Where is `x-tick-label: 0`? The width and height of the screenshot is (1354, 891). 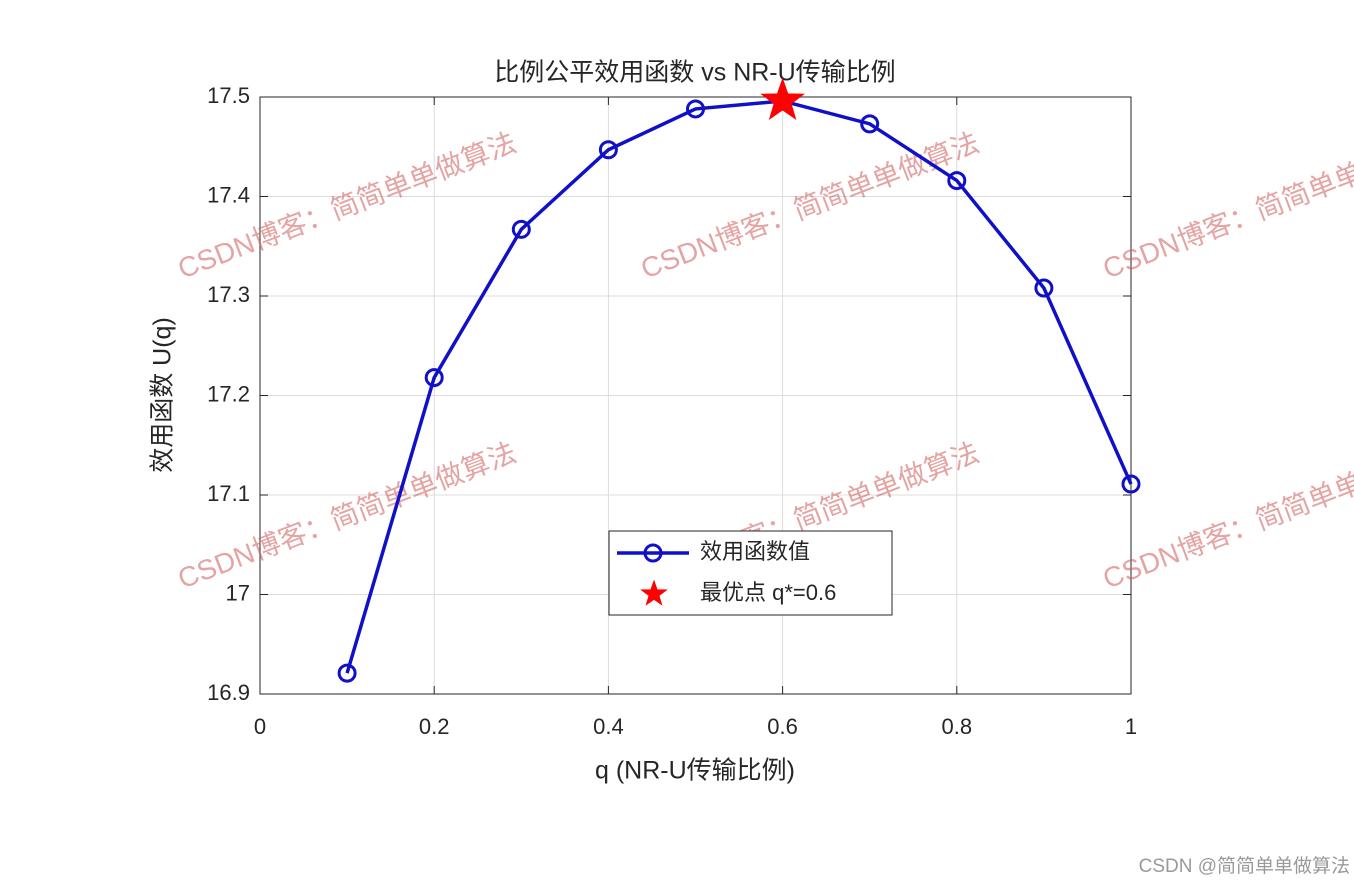 x-tick-label: 0 is located at coordinates (260, 726).